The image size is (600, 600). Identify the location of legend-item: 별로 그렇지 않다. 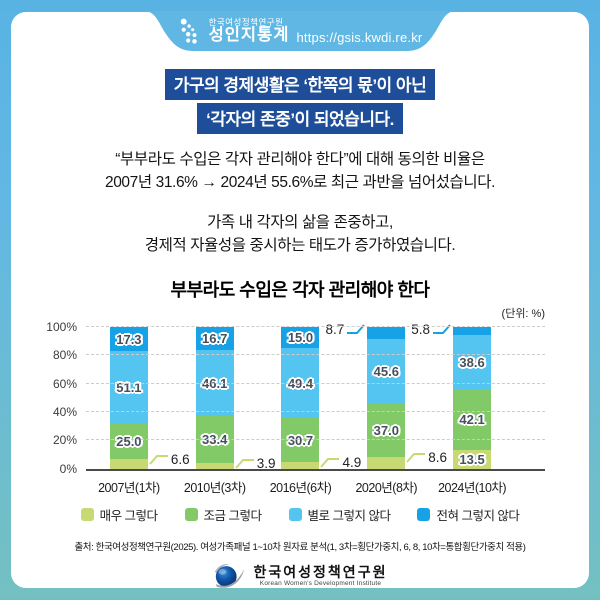
(339, 514).